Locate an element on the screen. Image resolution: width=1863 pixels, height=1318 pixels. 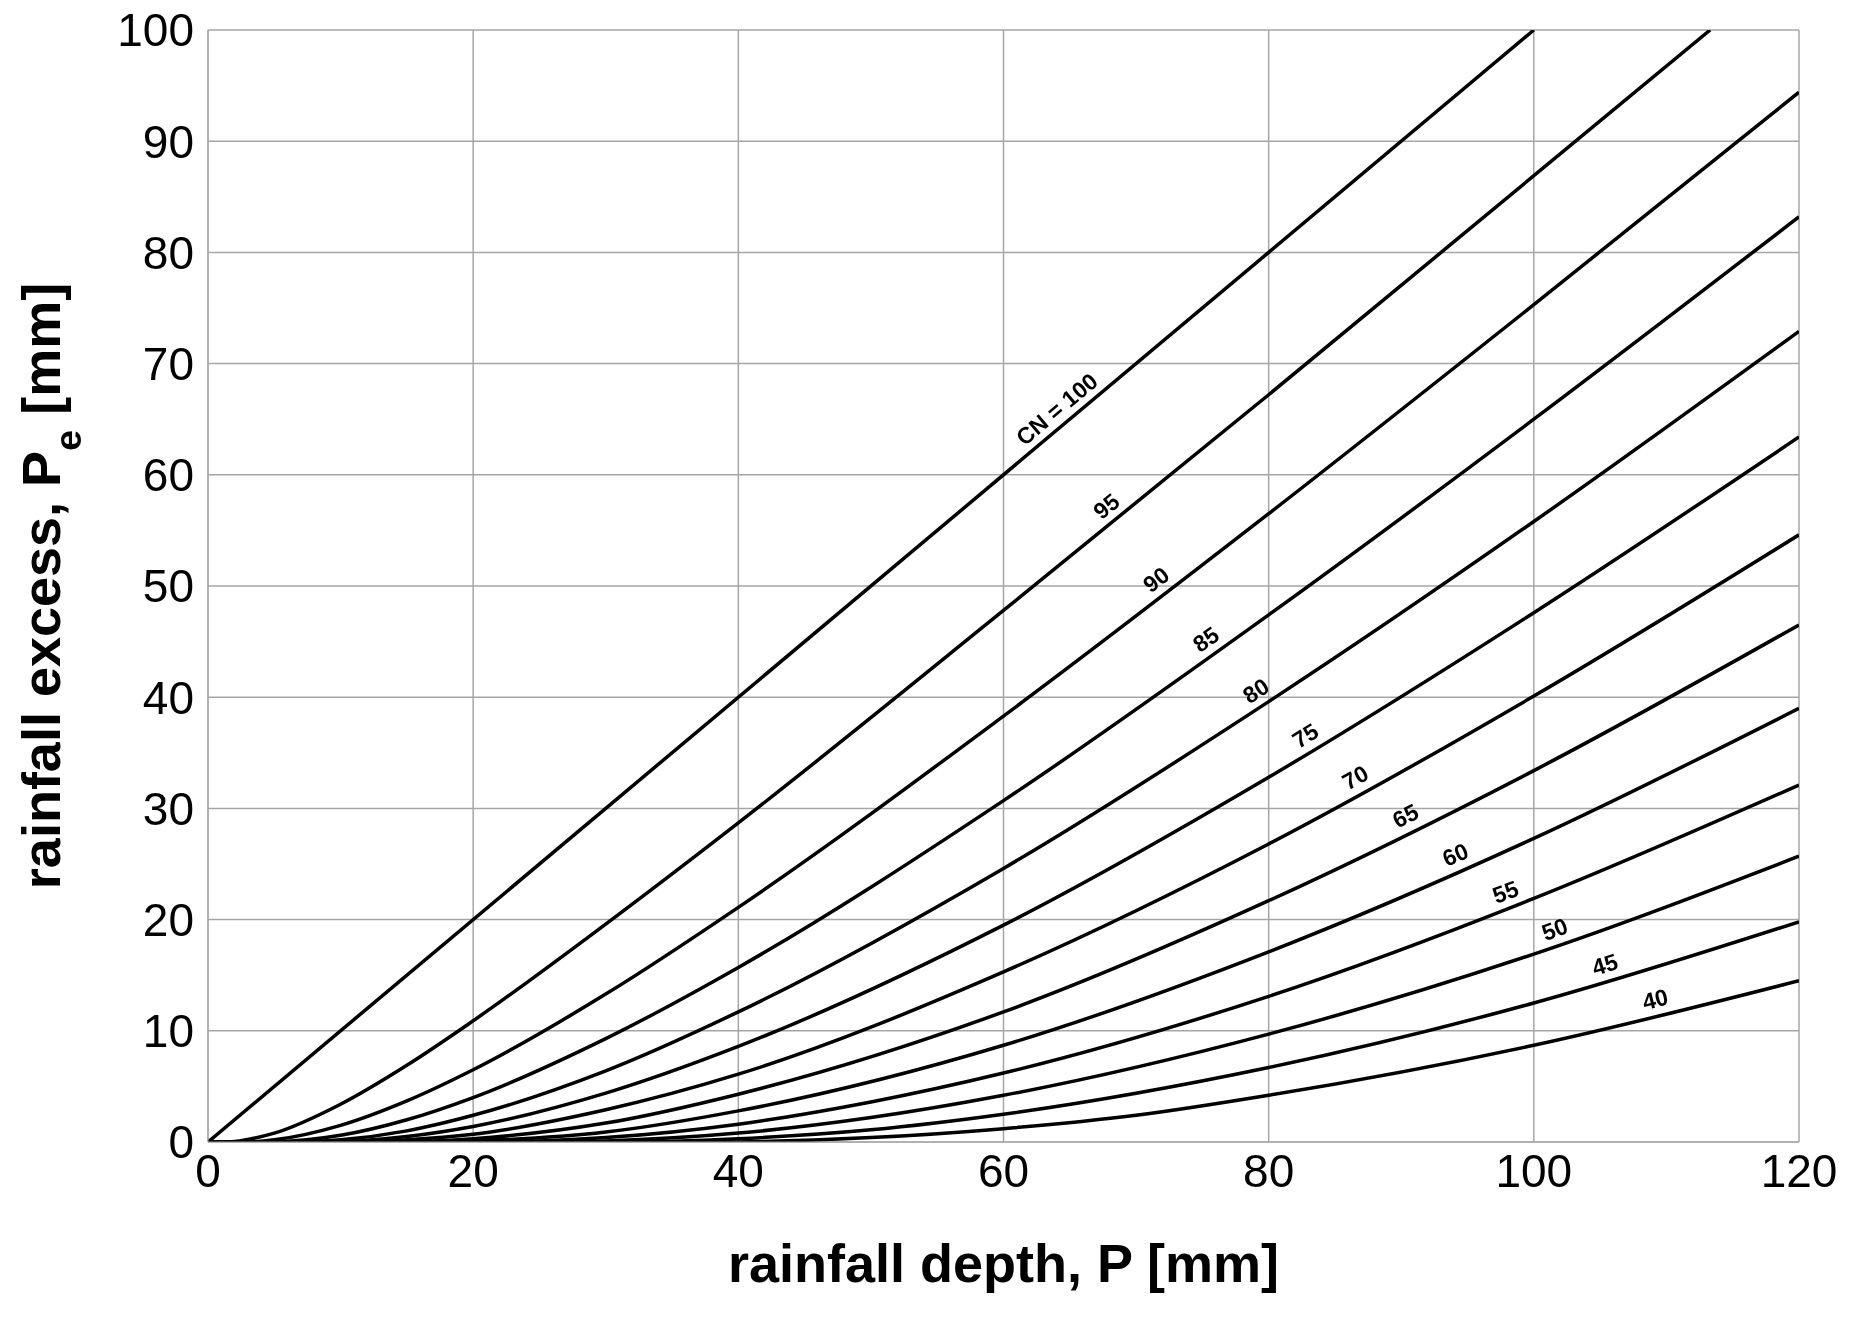
text: 45 is located at coordinates (1605, 964).